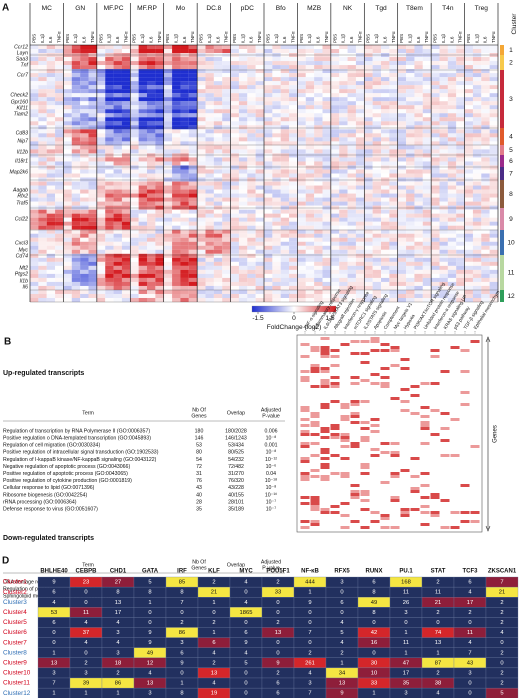 This screenshot has height=698, width=520. I want to click on table-cell: 10⁻¹², so click(271, 460).